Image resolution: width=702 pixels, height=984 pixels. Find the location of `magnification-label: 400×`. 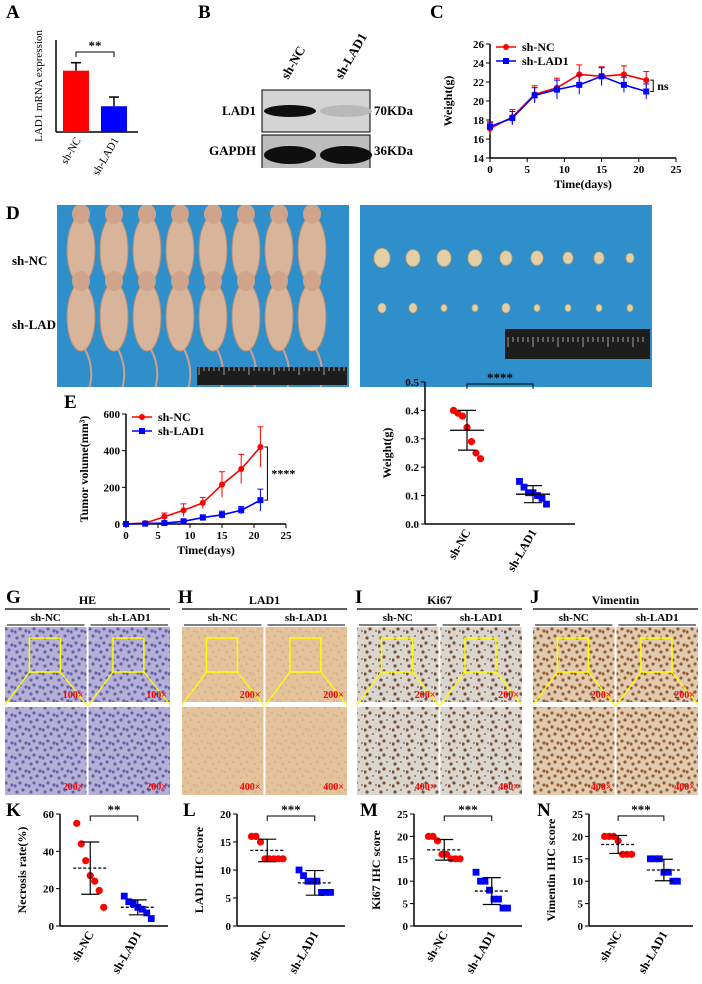

magnification-label: 400× is located at coordinates (601, 787).